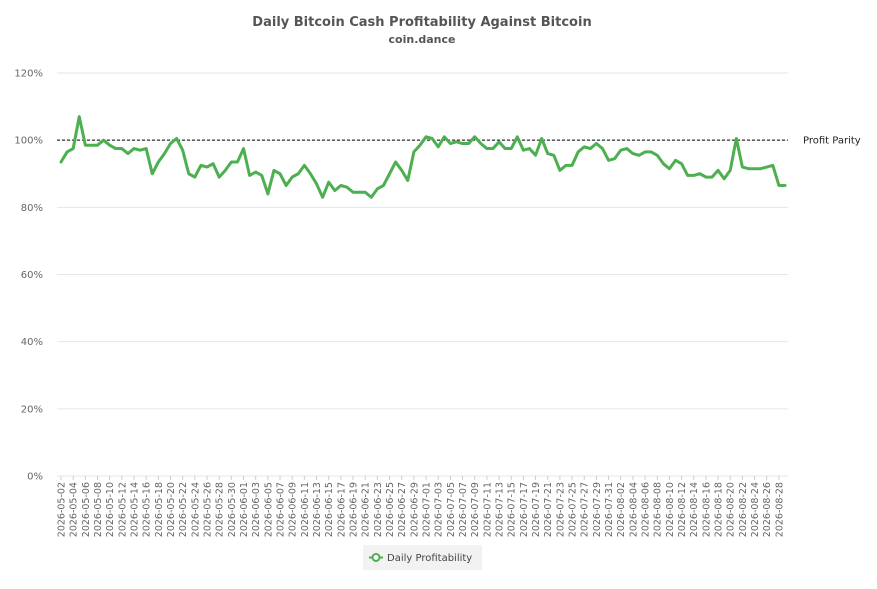  What do you see at coordinates (439, 509) in the screenshot?
I see `x-tick-label: 2026-07-03` at bounding box center [439, 509].